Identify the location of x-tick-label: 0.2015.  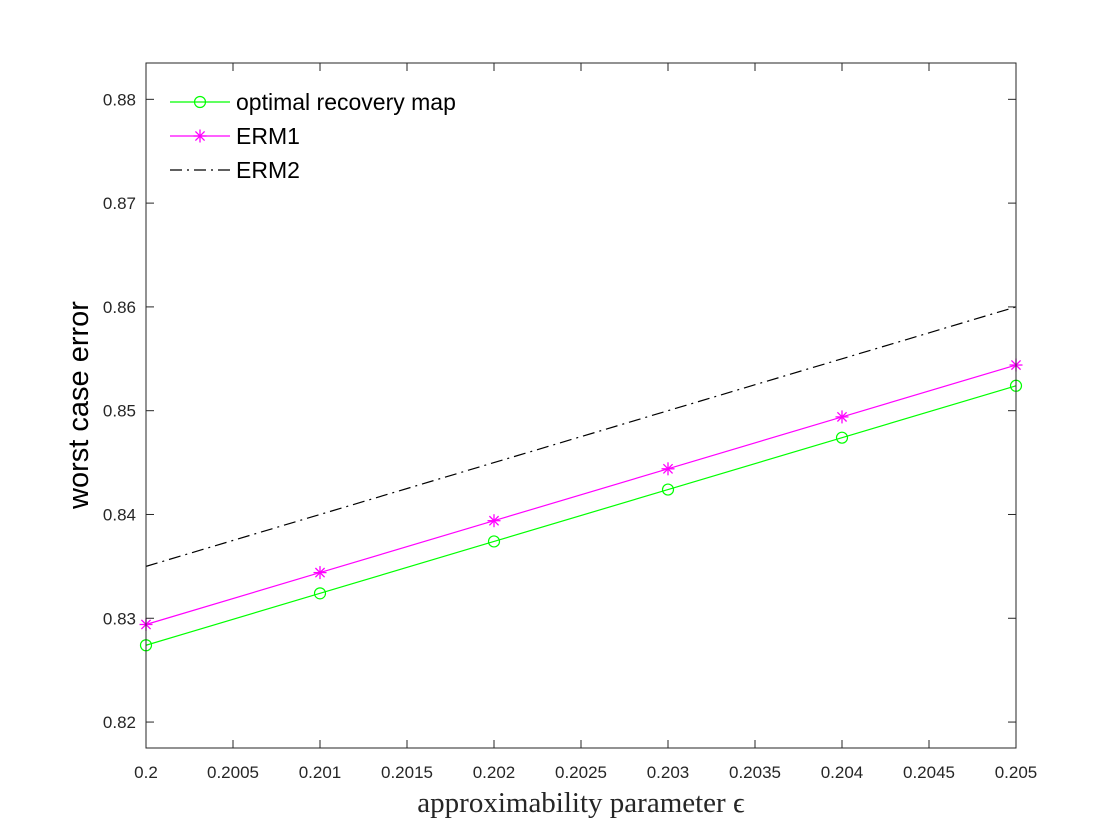
(407, 772).